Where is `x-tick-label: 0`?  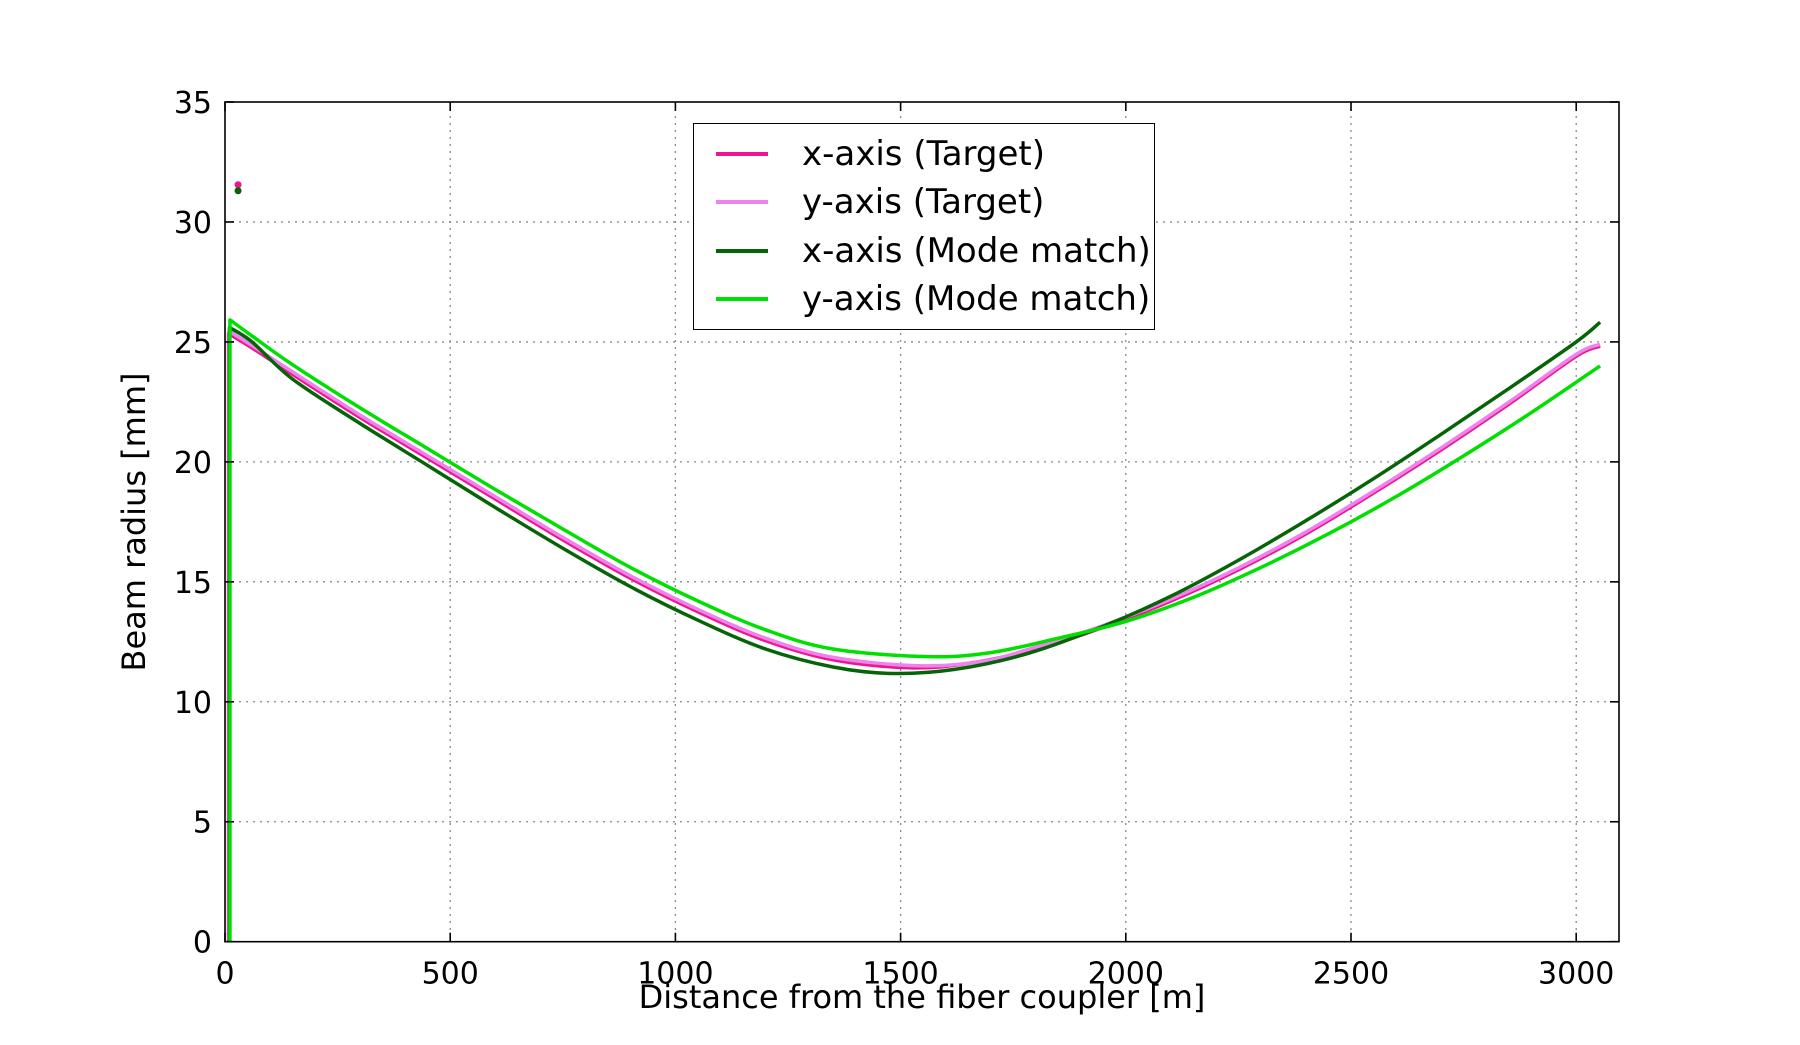 x-tick-label: 0 is located at coordinates (224, 974).